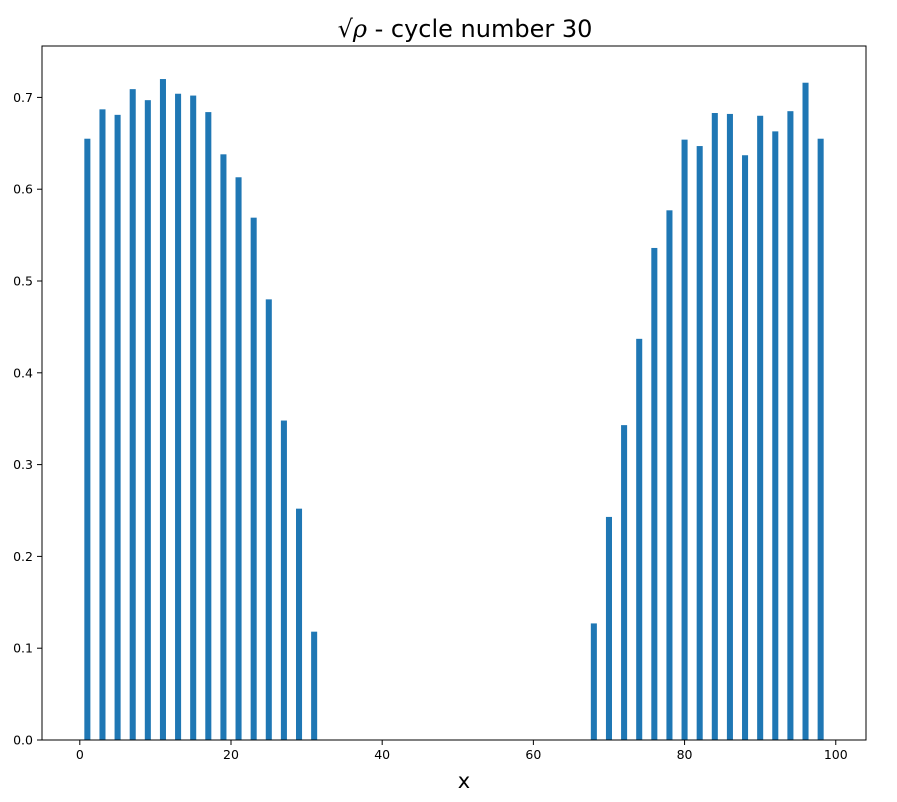  What do you see at coordinates (23, 97) in the screenshot?
I see `y-tick-label: 0.7` at bounding box center [23, 97].